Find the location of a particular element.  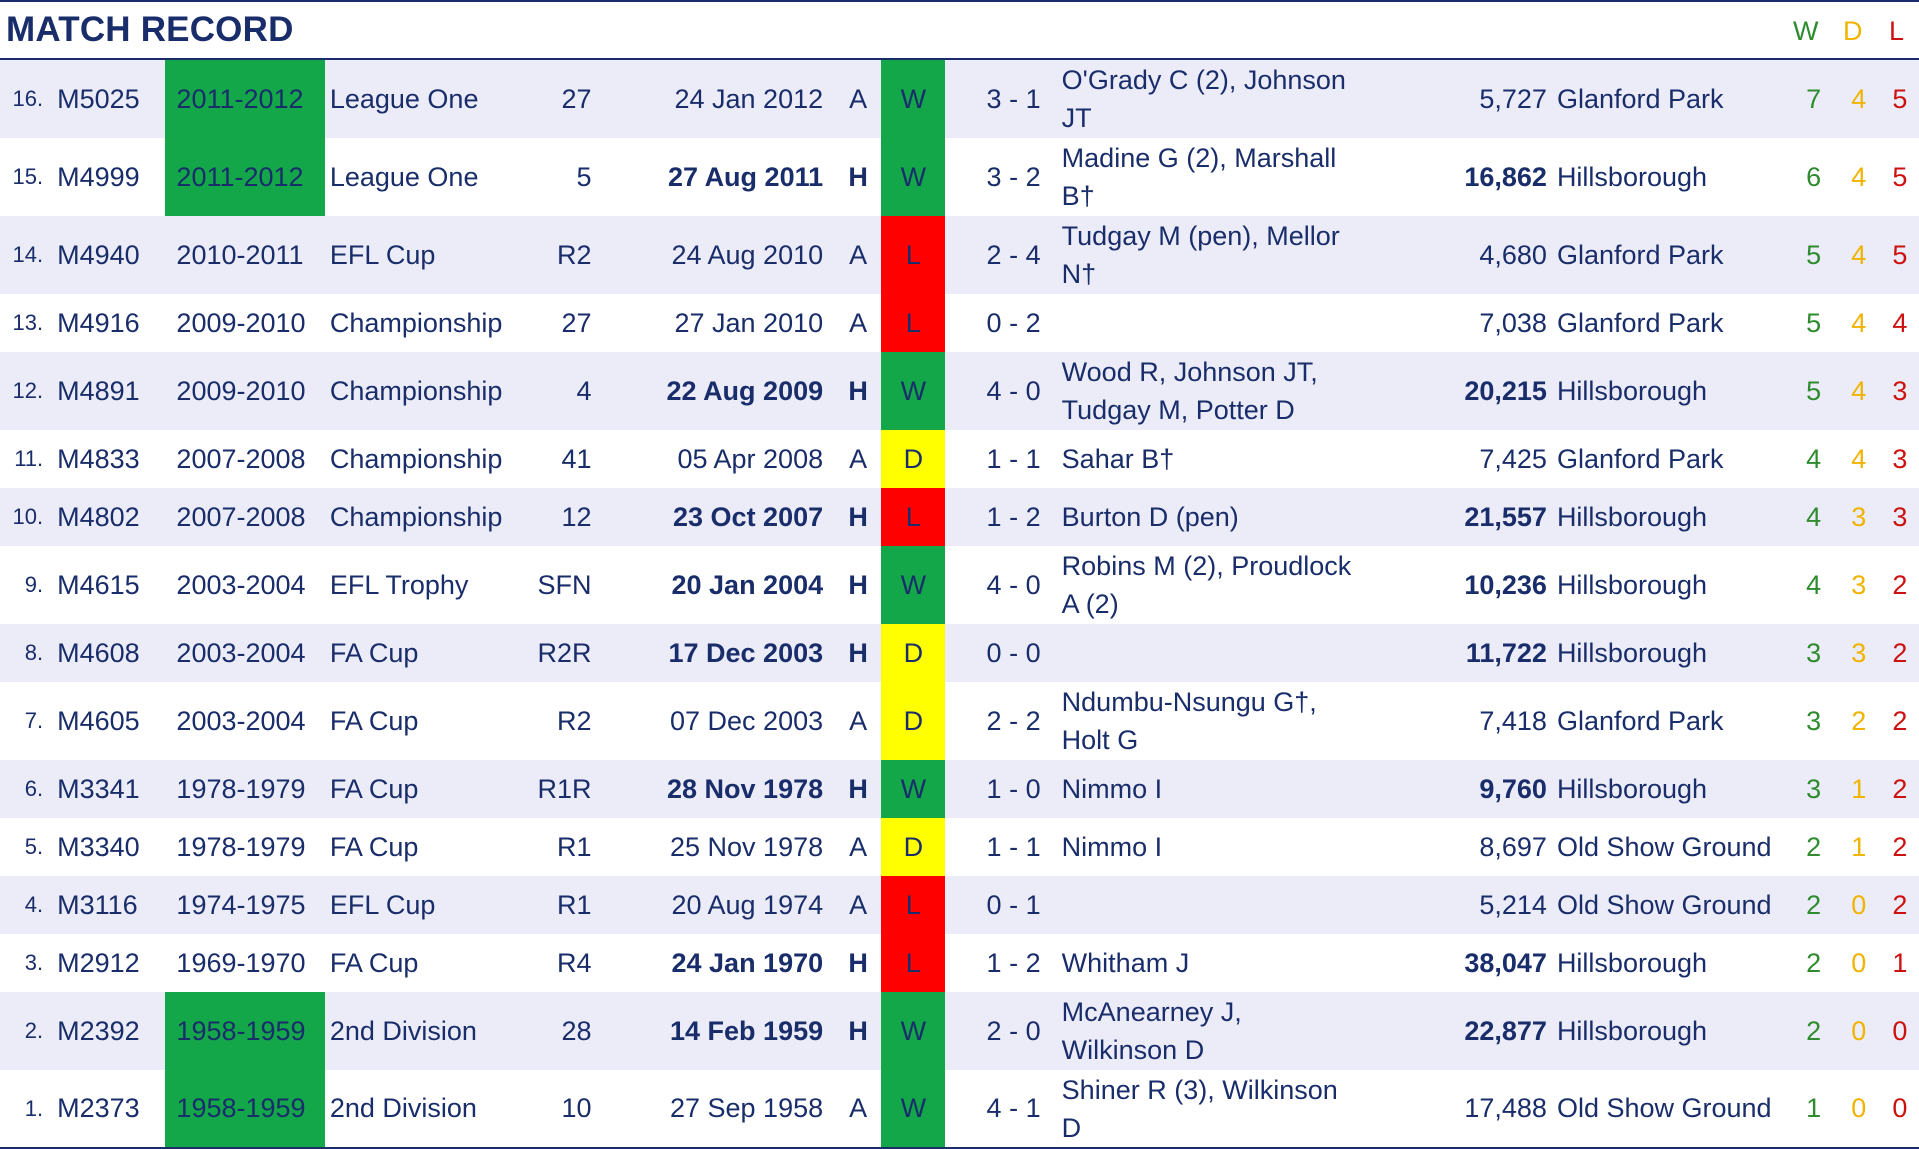

round-cell: 27 is located at coordinates (568, 323).